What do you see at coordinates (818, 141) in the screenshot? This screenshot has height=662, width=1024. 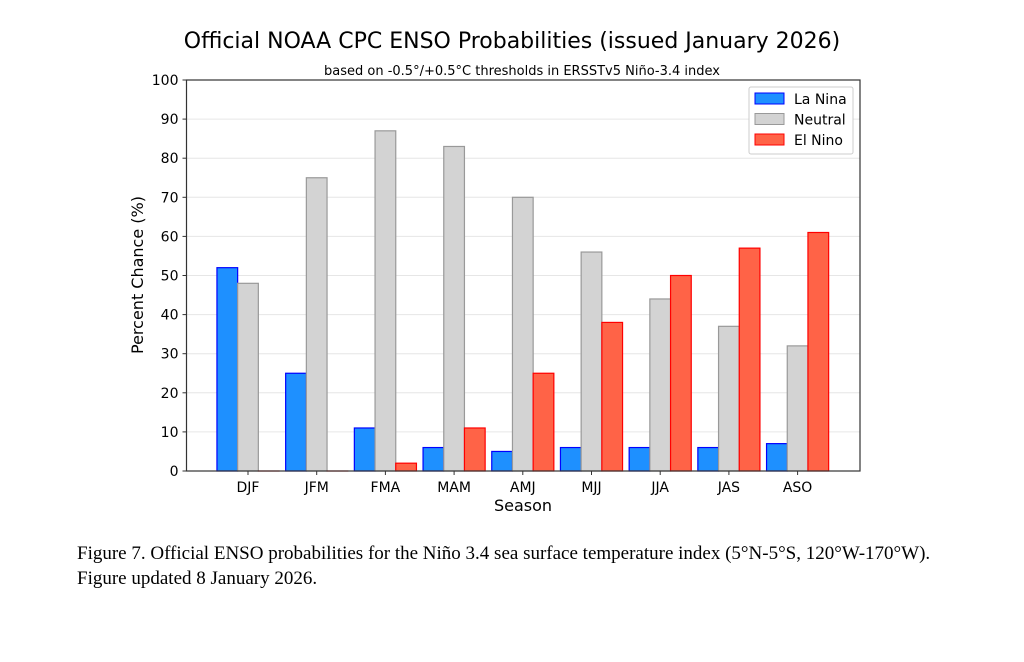 I see `legend-label: El Nino` at bounding box center [818, 141].